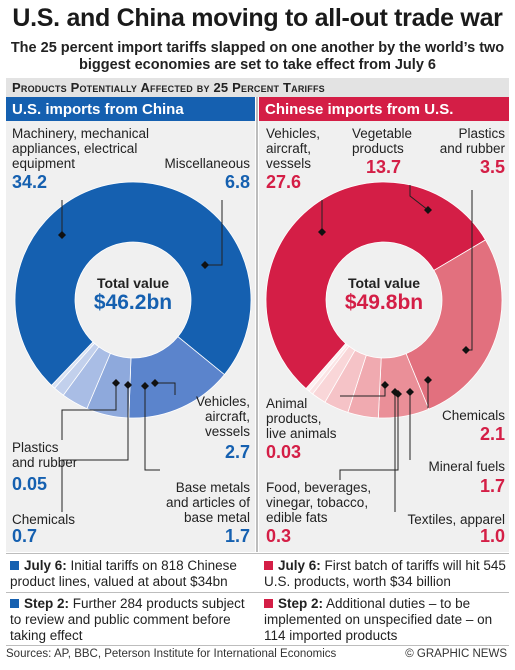 The image size is (515, 670). I want to click on cn-chemicals-label: Chemicals, so click(462, 415).